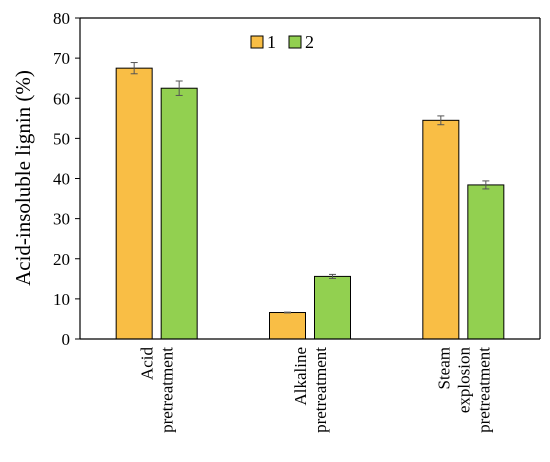  Describe the element at coordinates (61, 219) in the screenshot. I see `y-tick-label: 30` at that location.